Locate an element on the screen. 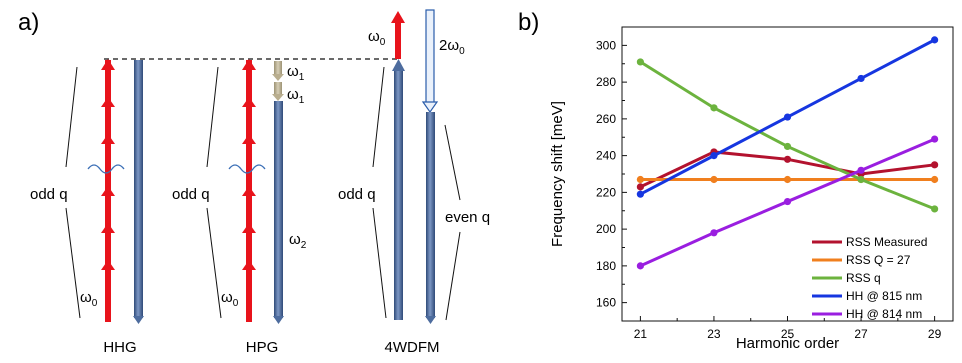  hpg-omega1-lower-label: ω1 is located at coordinates (296, 96).